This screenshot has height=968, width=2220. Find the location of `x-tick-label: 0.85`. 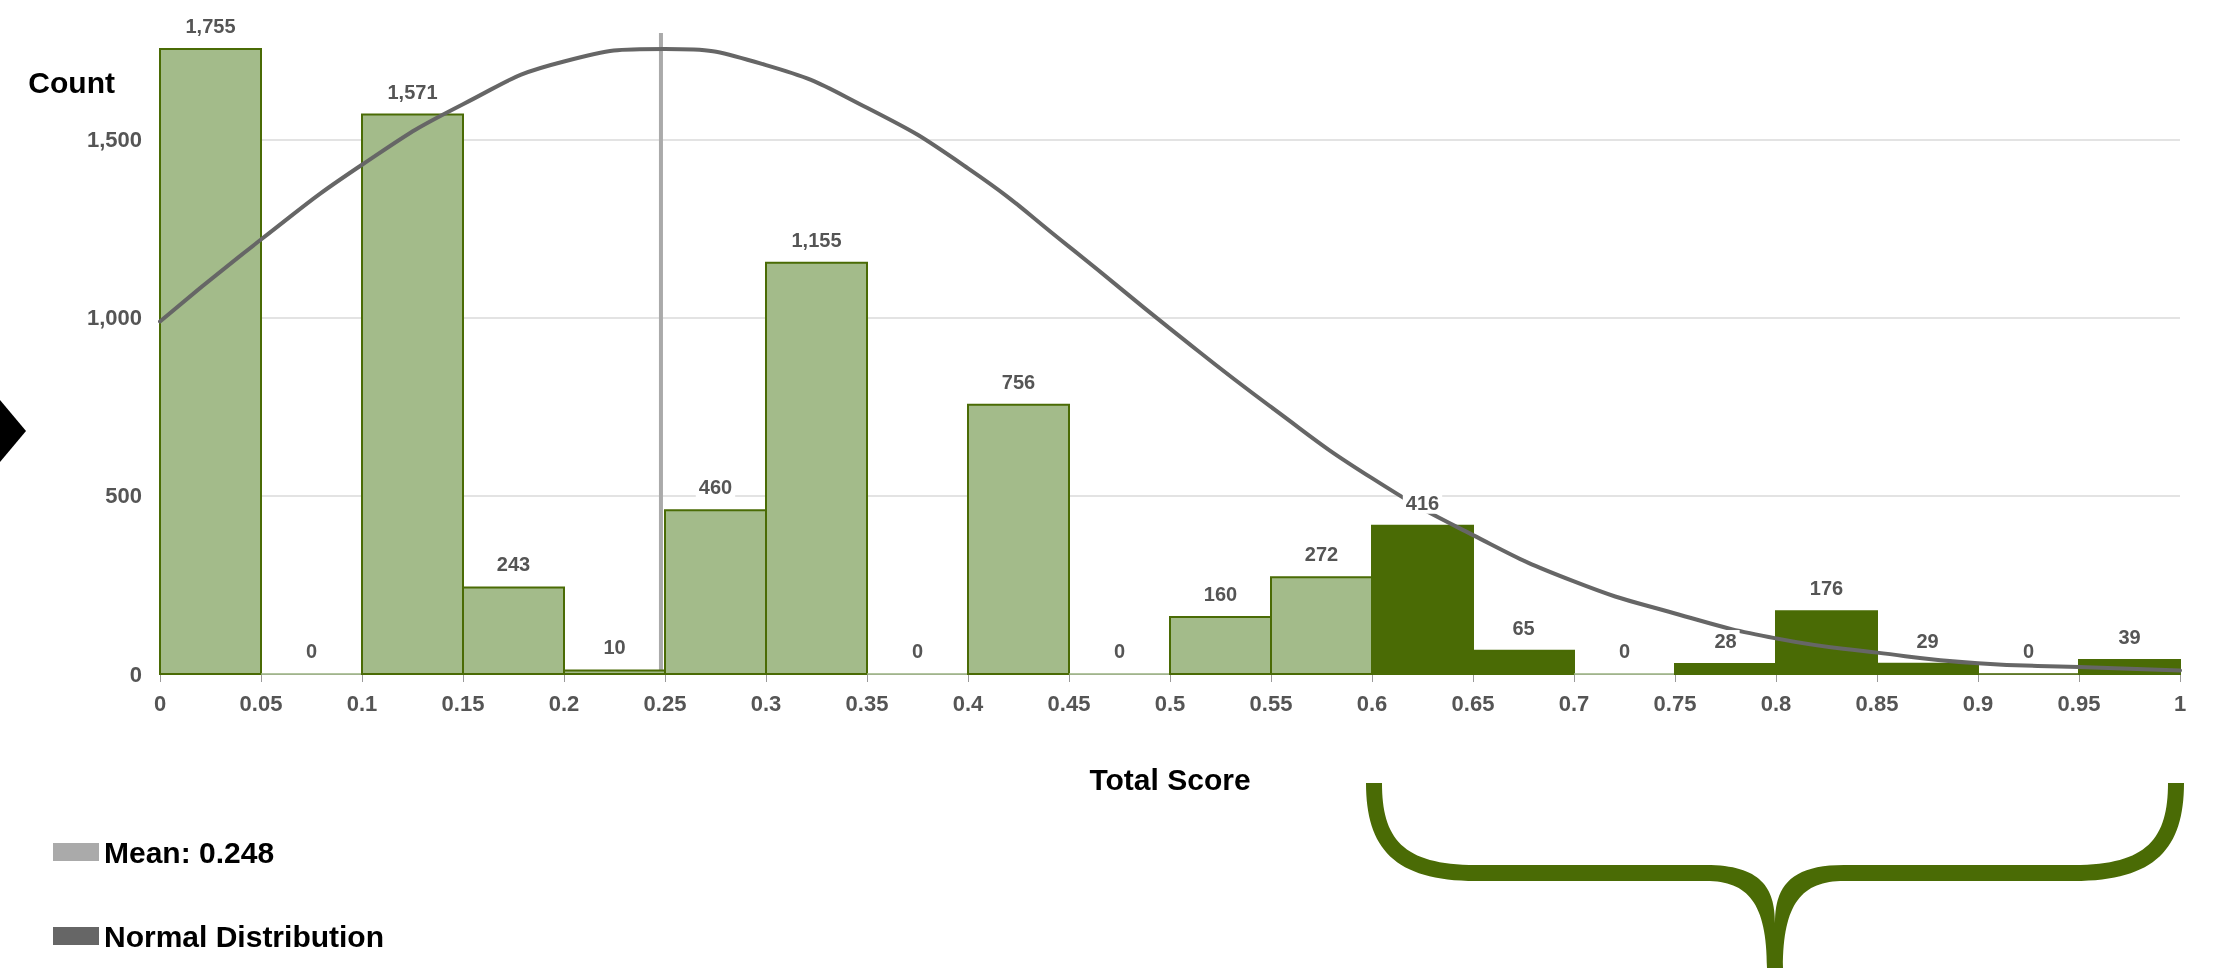

x-tick-label: 0.85 is located at coordinates (1877, 703).